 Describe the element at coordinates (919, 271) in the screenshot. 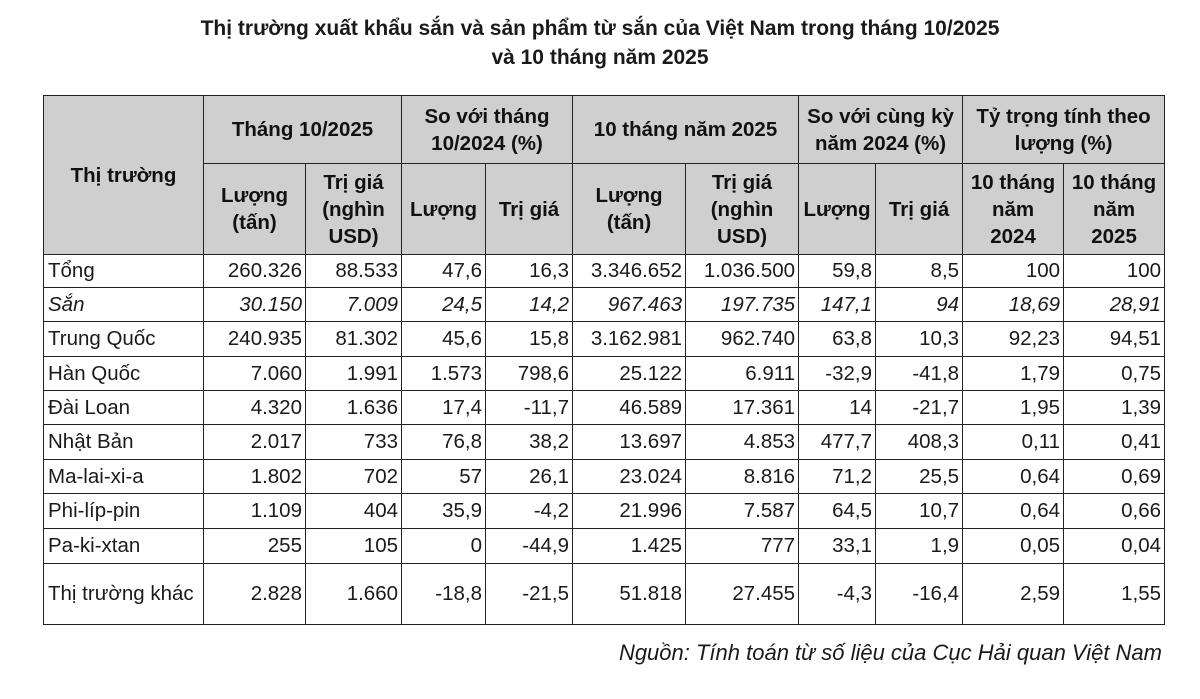

I see `value-cell: 8,5` at that location.